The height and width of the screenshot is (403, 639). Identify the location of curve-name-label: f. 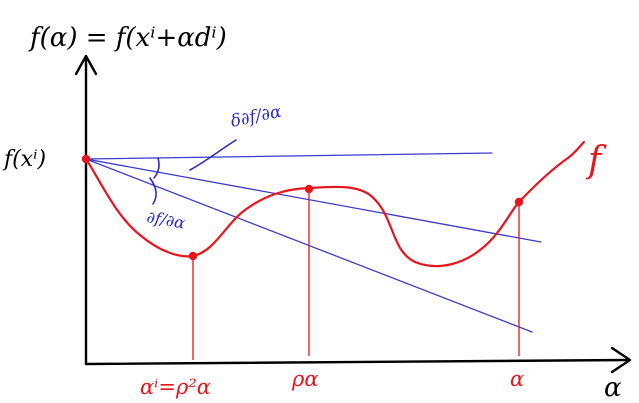
(596, 160).